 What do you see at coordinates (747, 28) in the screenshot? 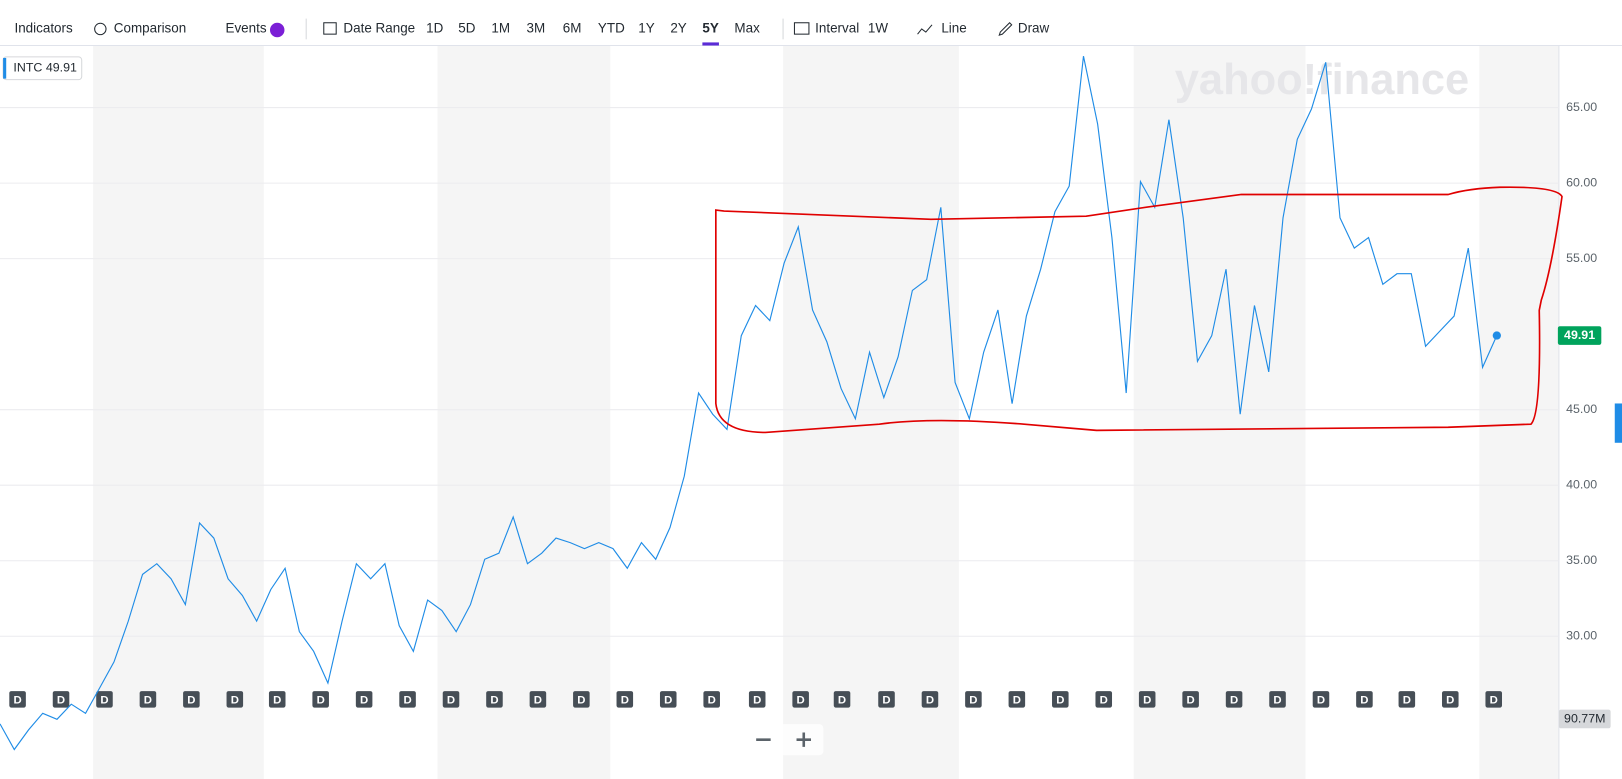
I see `toolbar-item: Max` at bounding box center [747, 28].